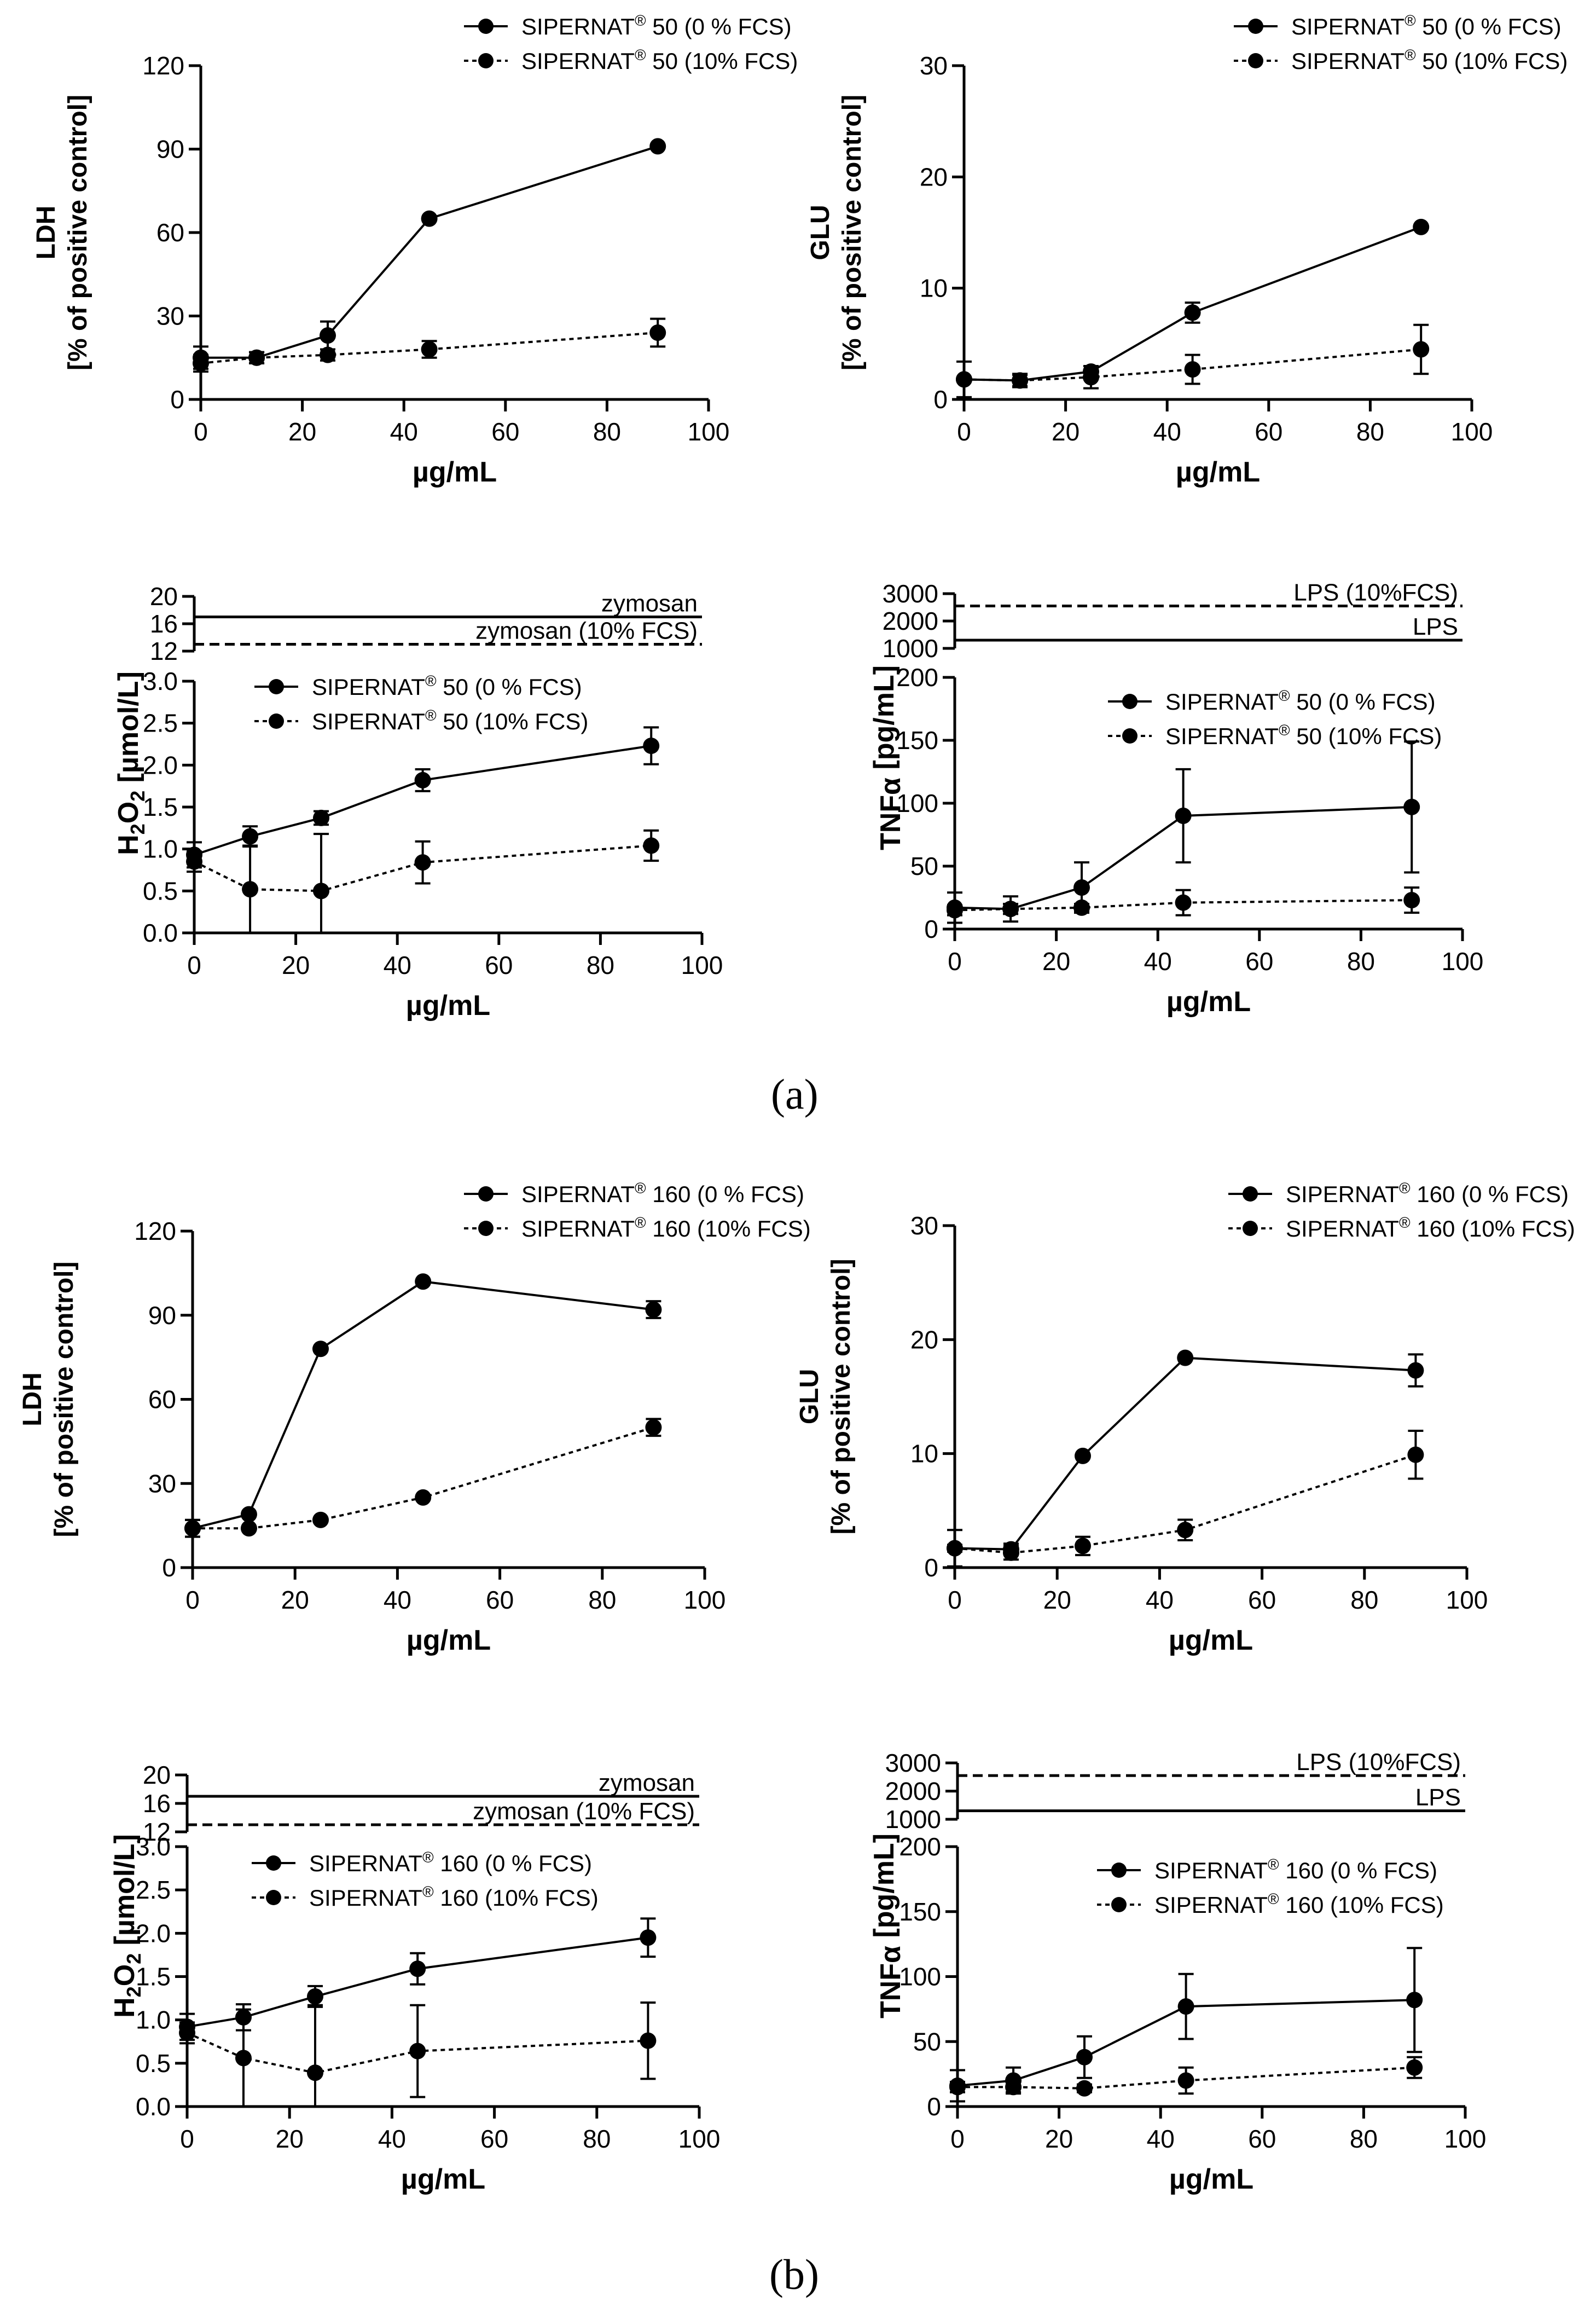 The width and height of the screenshot is (1596, 2315). What do you see at coordinates (157, 1832) in the screenshot?
I see `upper-y-tick-label: 12` at bounding box center [157, 1832].